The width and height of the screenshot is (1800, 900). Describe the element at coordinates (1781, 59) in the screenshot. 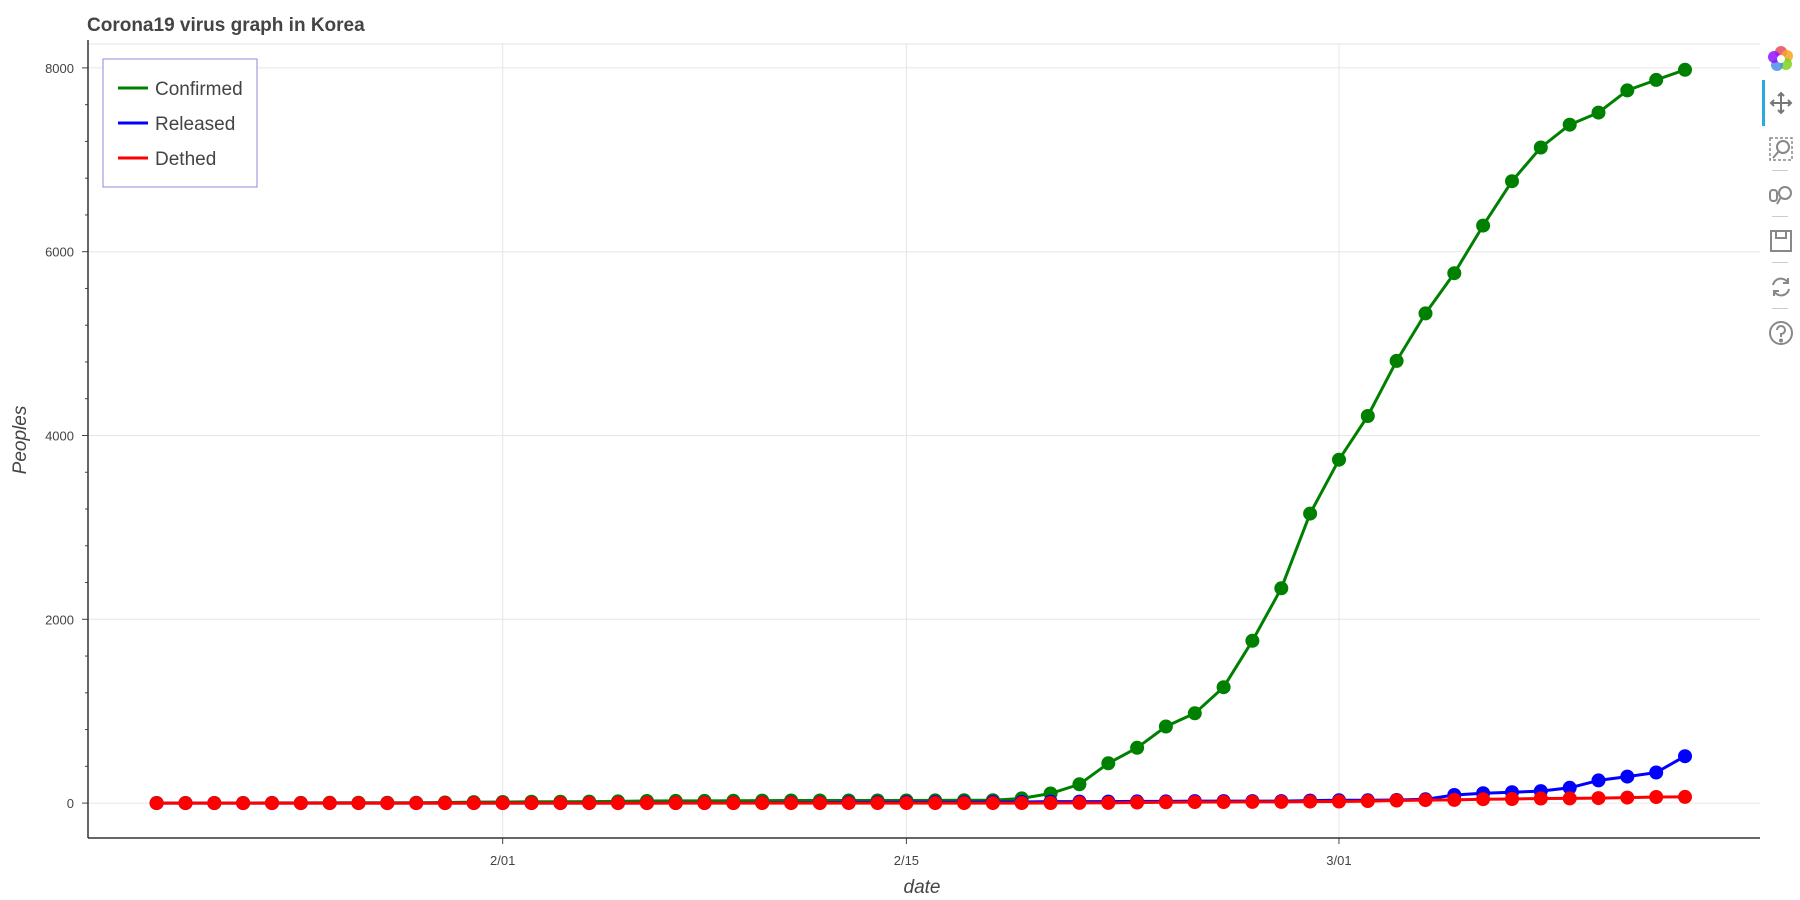

I see `bokeh-logo-icon` at that location.